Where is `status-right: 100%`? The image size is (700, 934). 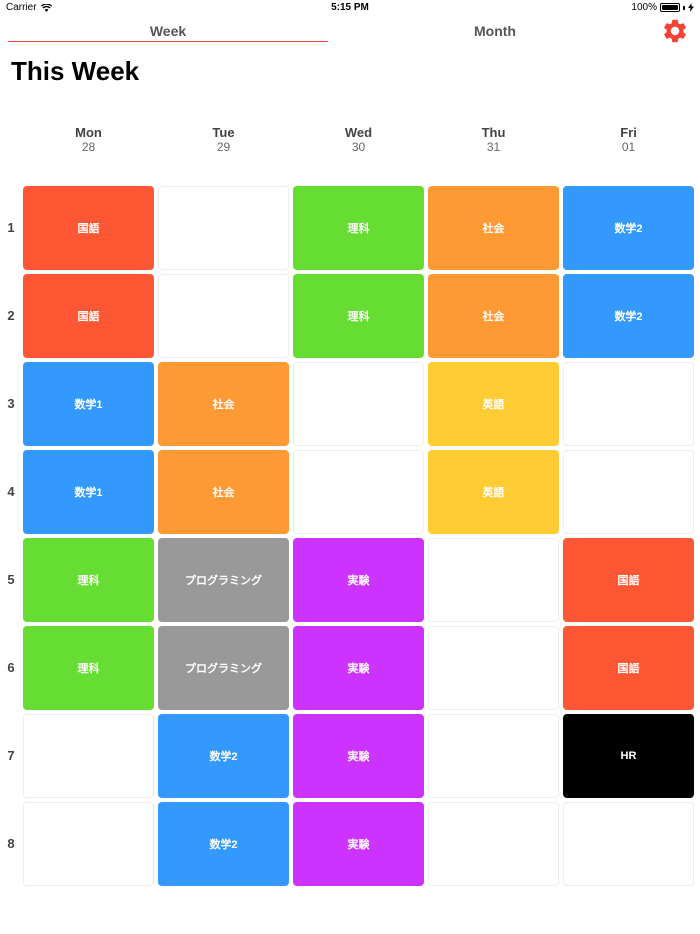
status-right: 100% is located at coordinates (662, 7).